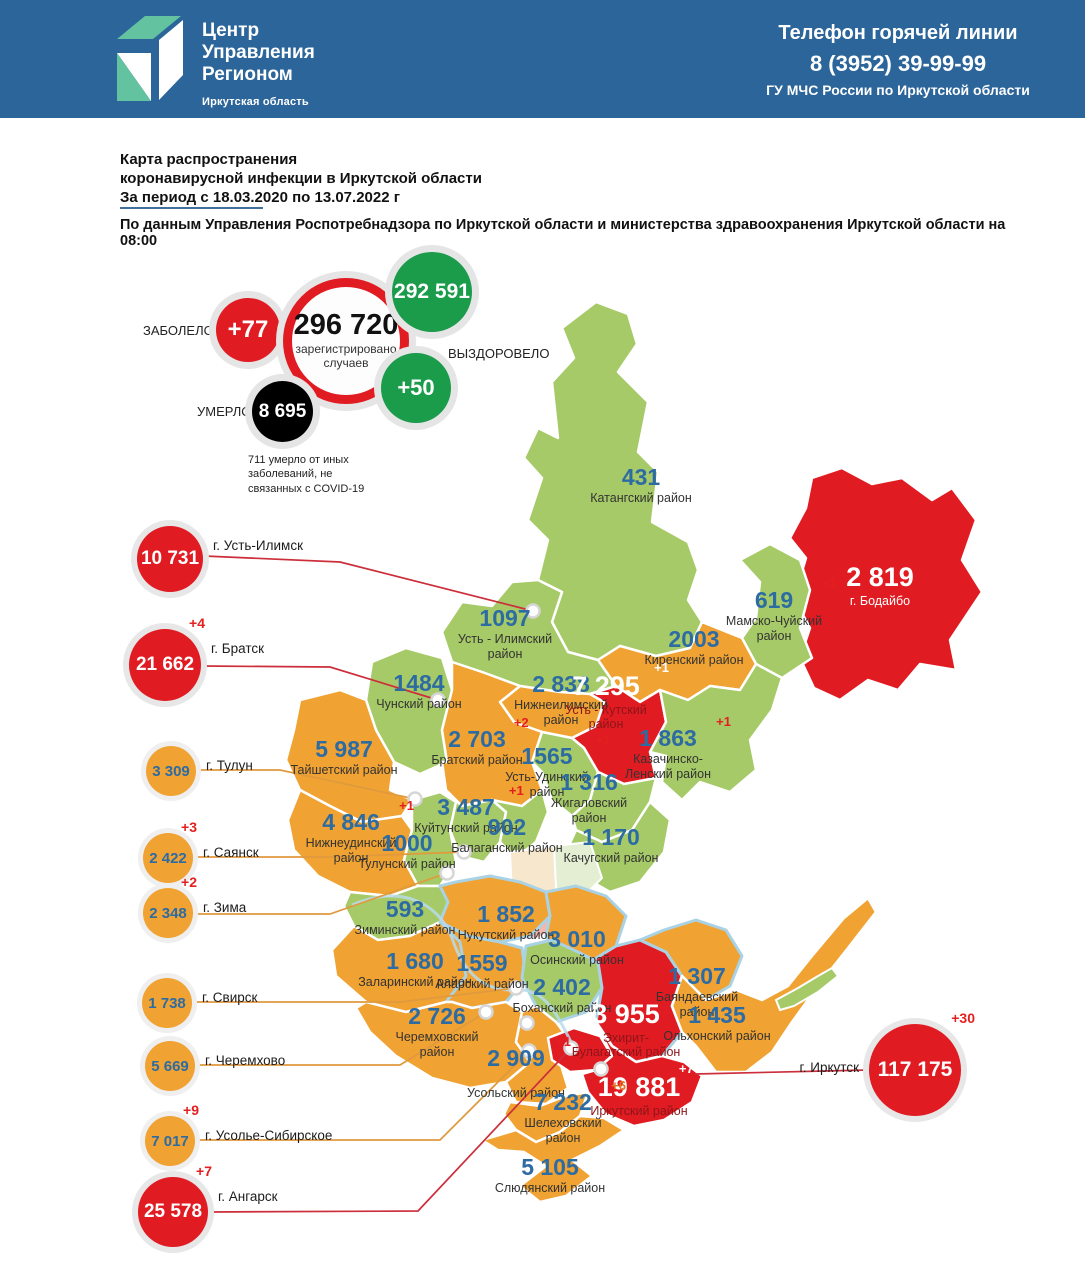 The image size is (1085, 1280). Describe the element at coordinates (220, 559) in the screenshot. I see `city-callout-ust-ilimsk: 10 731 г. Усть-Илимск` at that location.